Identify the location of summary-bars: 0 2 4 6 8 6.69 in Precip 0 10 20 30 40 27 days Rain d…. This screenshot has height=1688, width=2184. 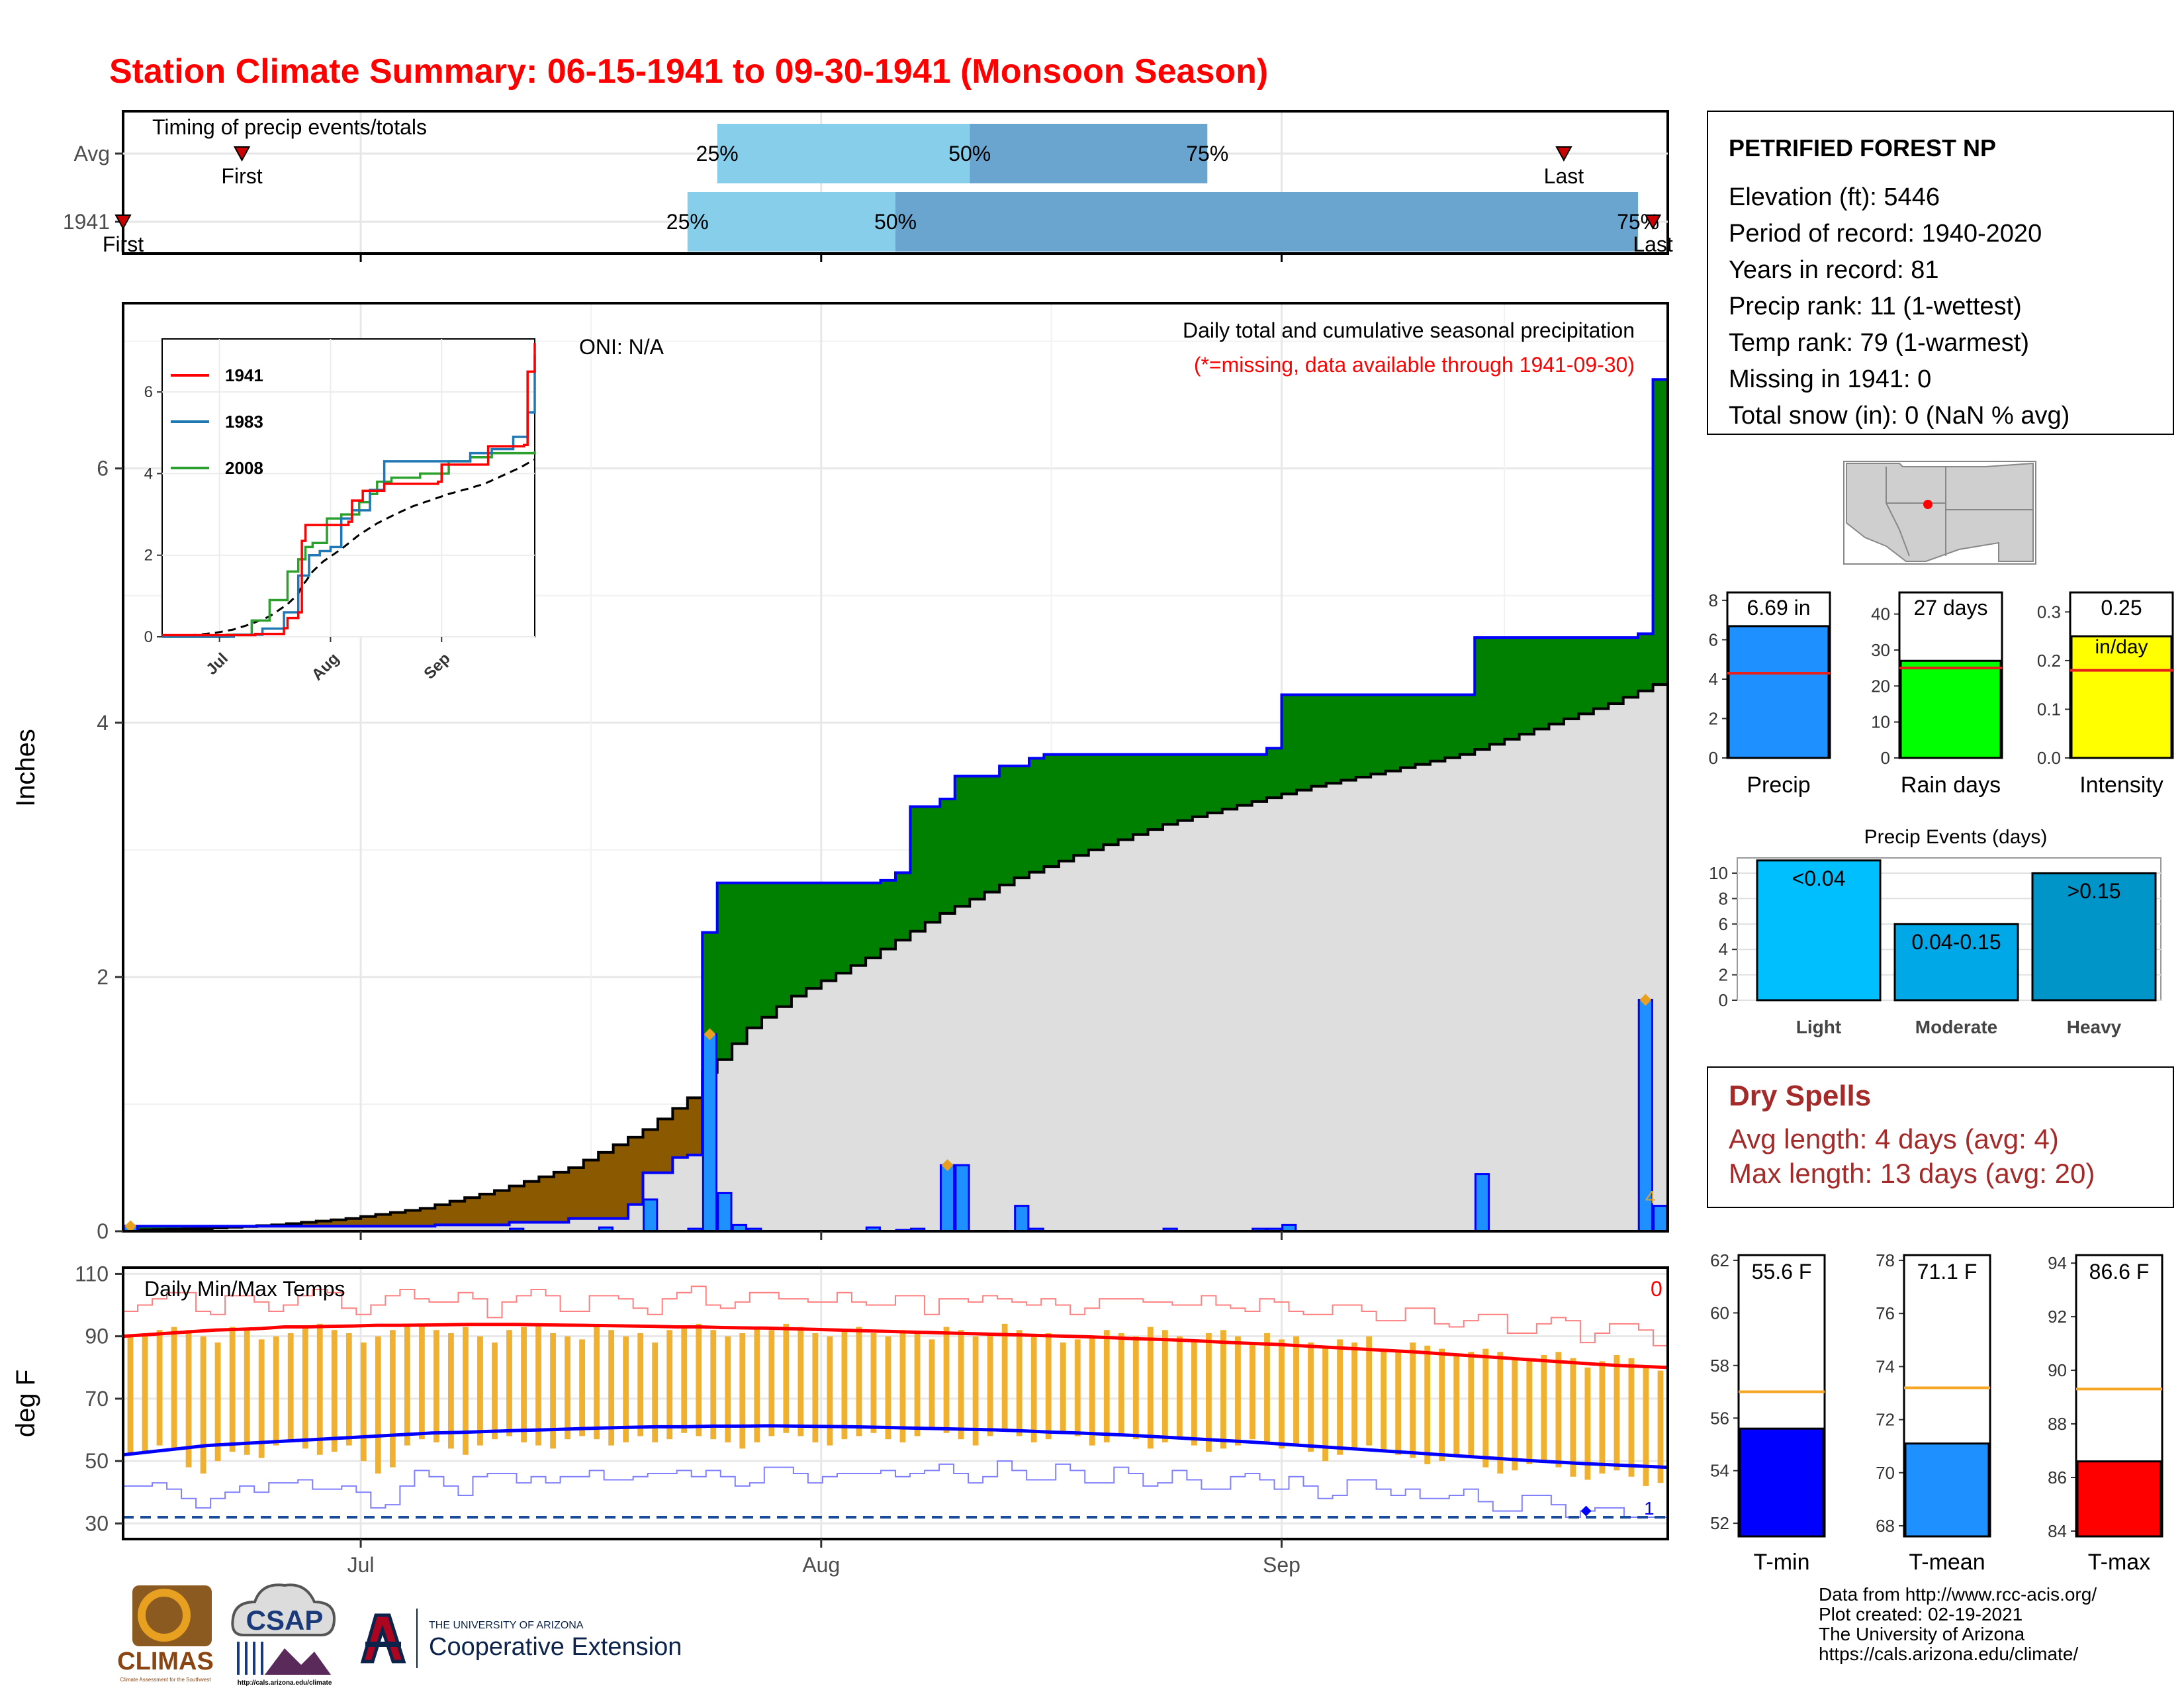
(1942, 694).